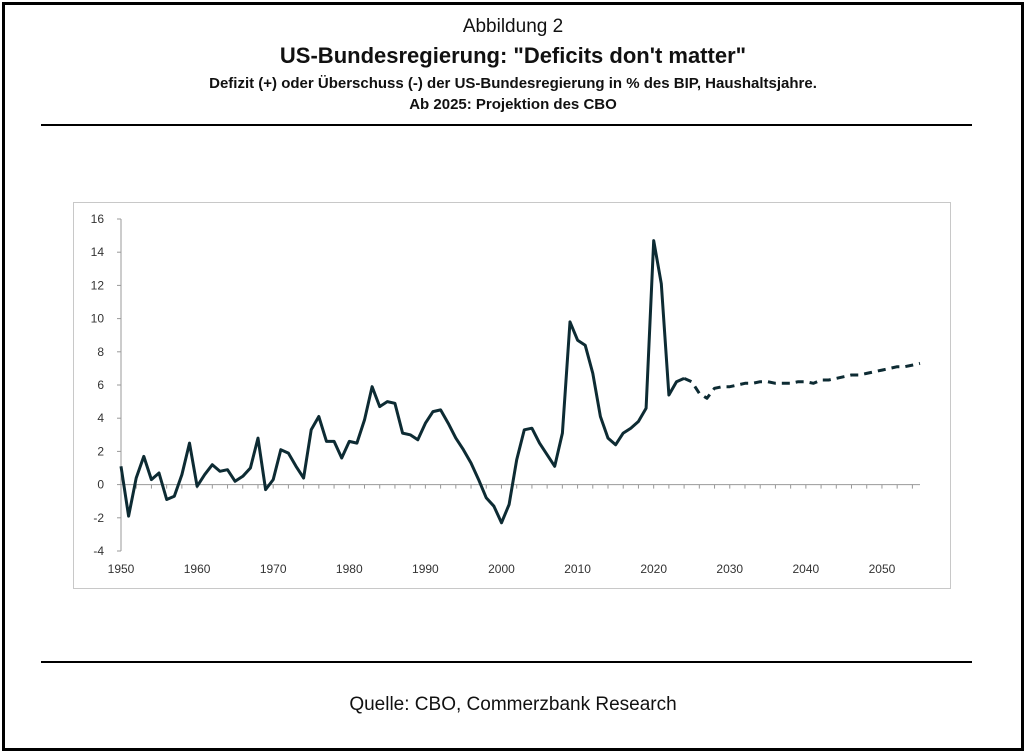 This screenshot has height=751, width=1024. Describe the element at coordinates (100, 418) in the screenshot. I see `y-tick-label: 4` at that location.